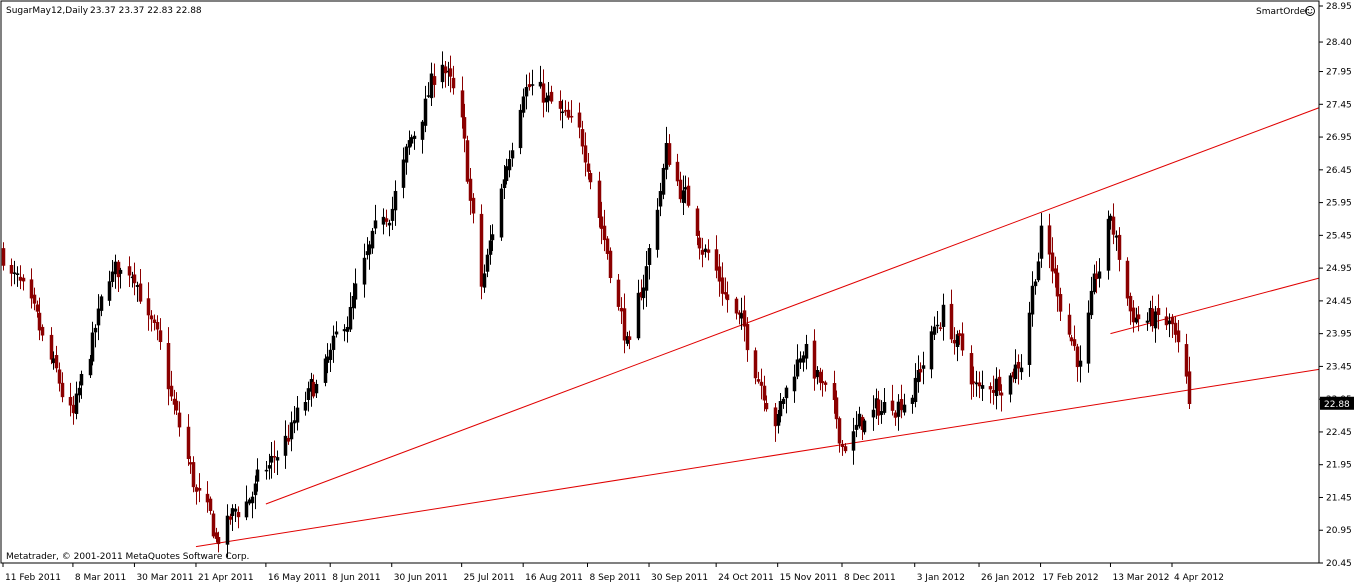  What do you see at coordinates (1339, 204) in the screenshot?
I see `y-tick-label: 25.95` at bounding box center [1339, 204].